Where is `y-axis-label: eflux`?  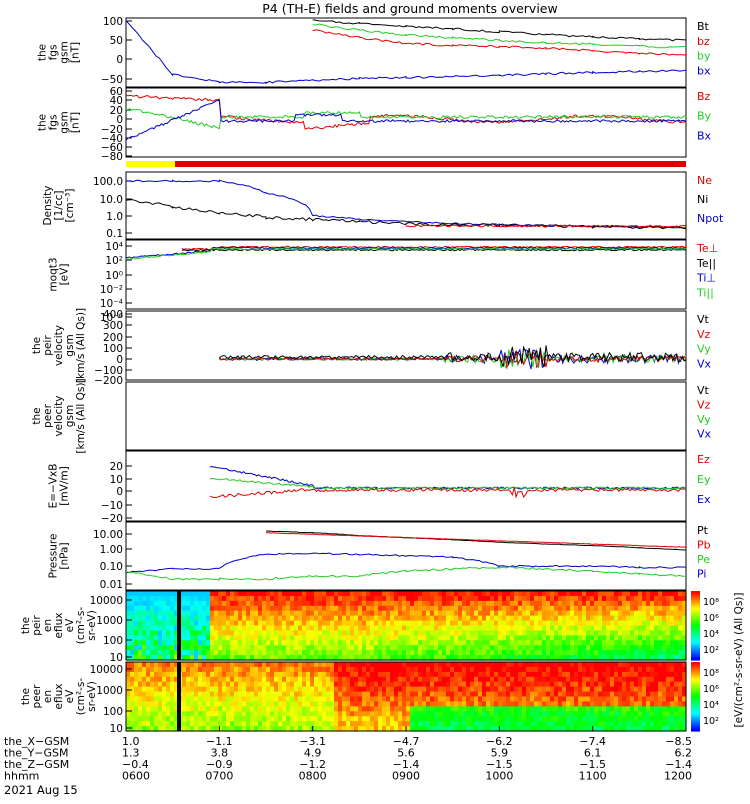 y-axis-label: eflux is located at coordinates (59, 626).